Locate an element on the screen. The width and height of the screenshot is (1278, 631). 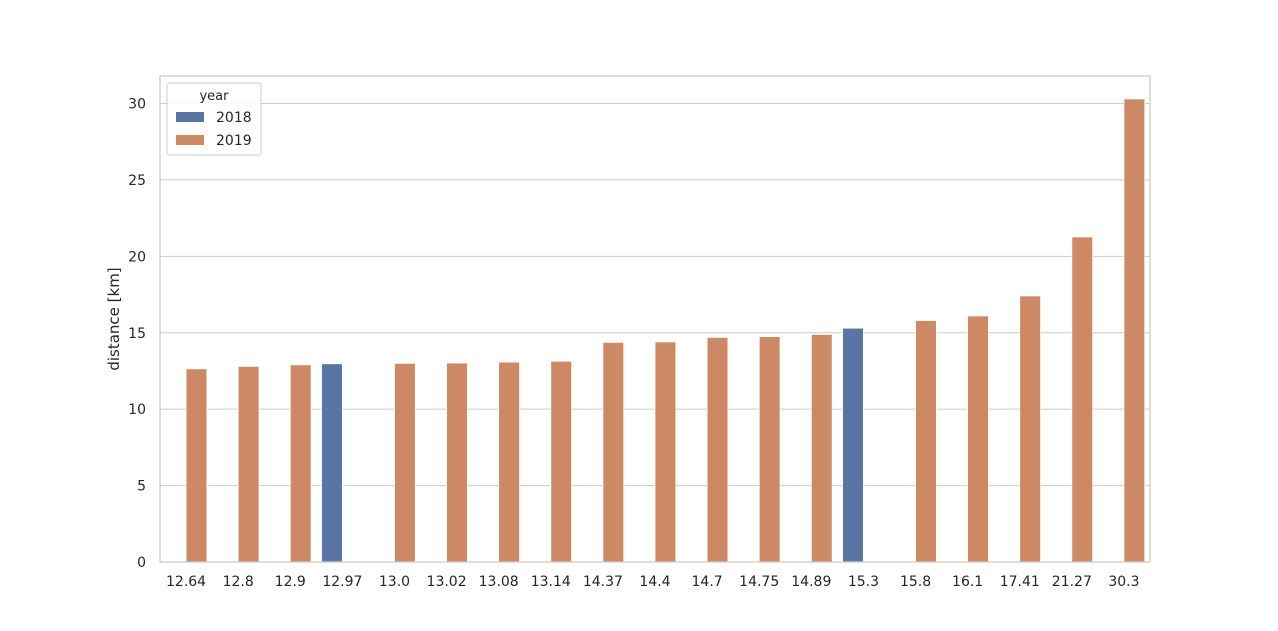
legend-label-2018: 2018 is located at coordinates (234, 118).